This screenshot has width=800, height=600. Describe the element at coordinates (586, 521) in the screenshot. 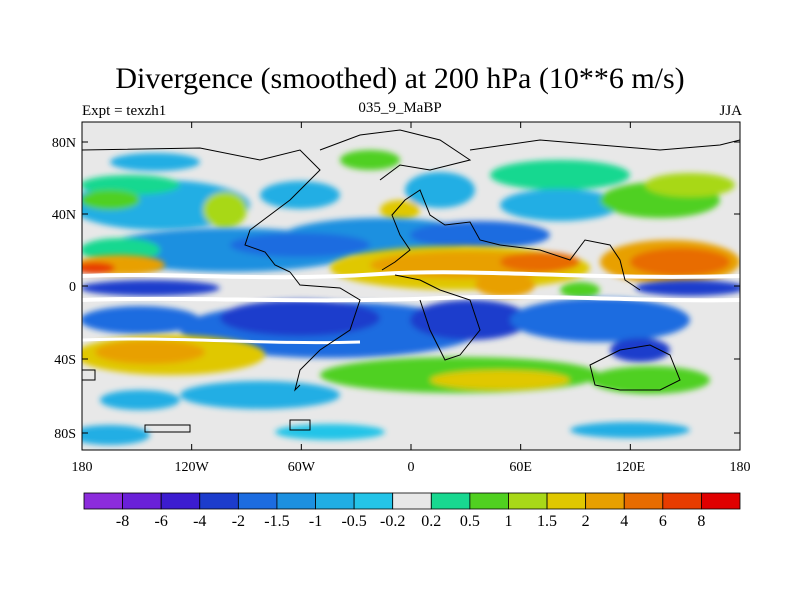

I see `colorbar-label: 2` at that location.